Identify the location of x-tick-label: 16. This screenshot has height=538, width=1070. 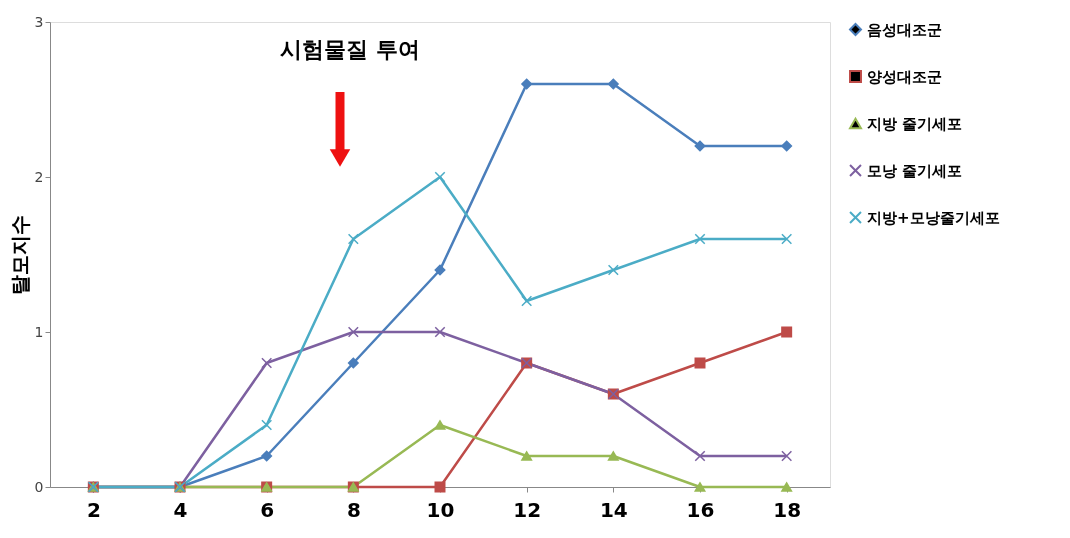
(700, 509).